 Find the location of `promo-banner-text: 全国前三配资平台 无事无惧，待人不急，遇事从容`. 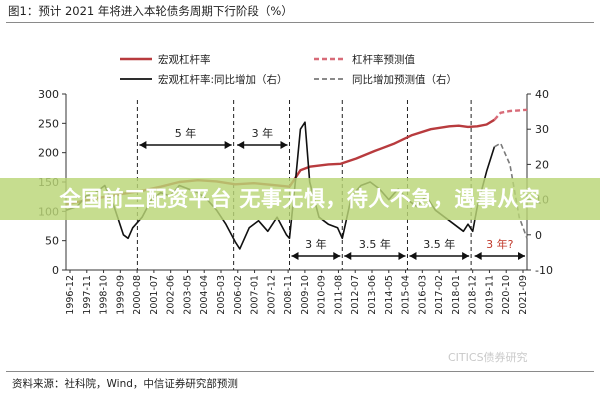

promo-banner-text: 全国前三配资平台 无事无惧，待人不急，遇事从容 is located at coordinates (300, 199).